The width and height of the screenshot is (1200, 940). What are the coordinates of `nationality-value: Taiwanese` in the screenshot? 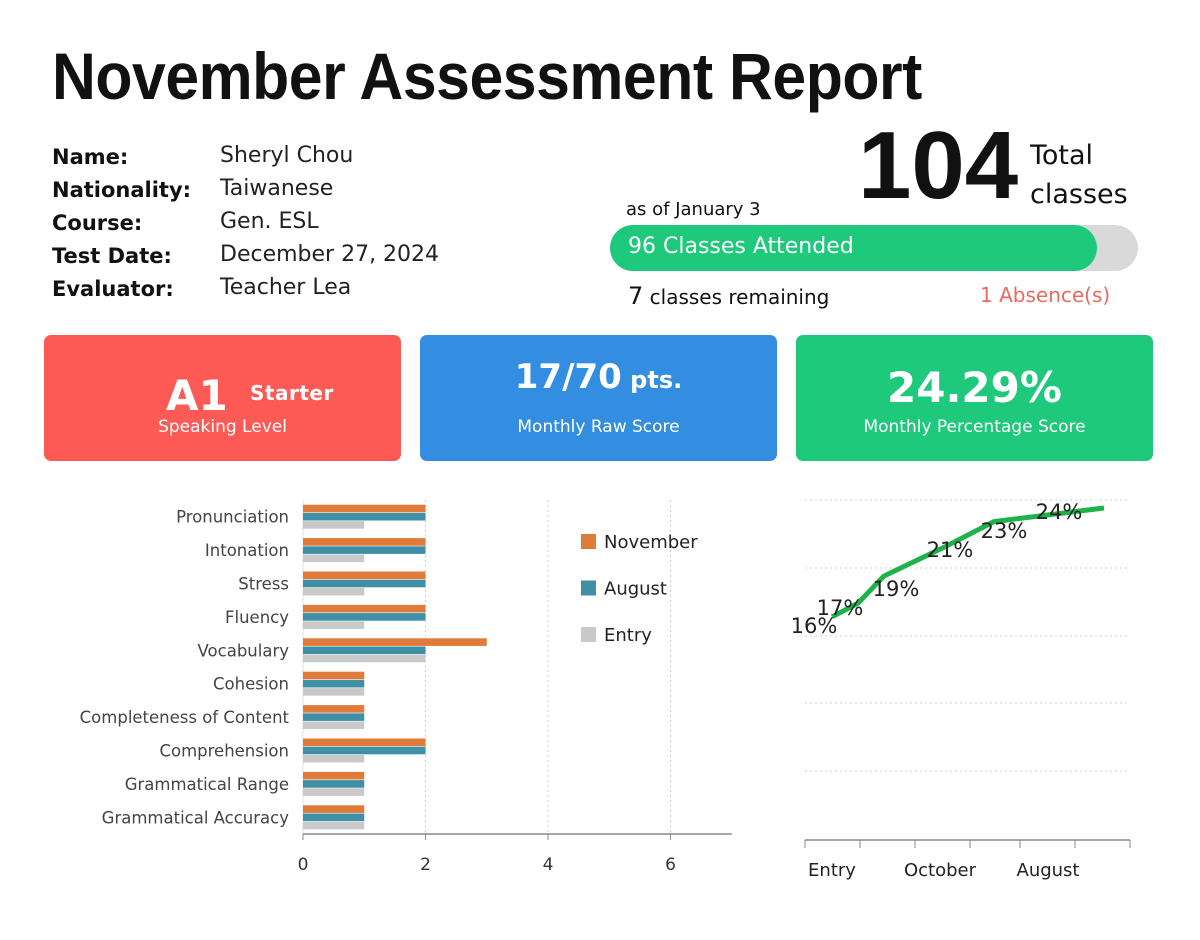 It's located at (277, 188).